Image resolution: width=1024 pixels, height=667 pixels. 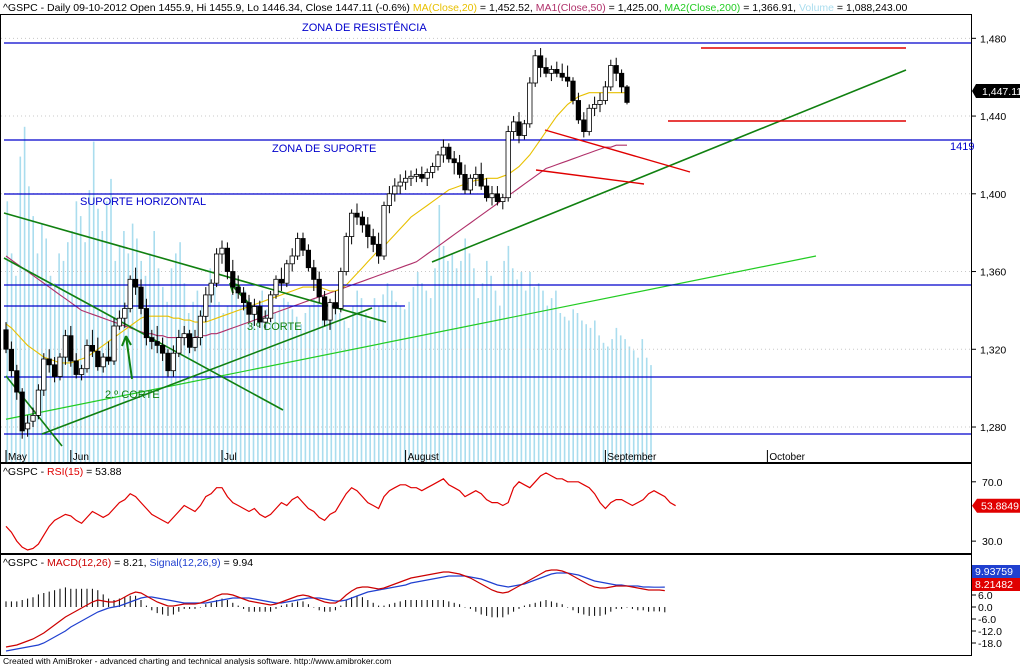 I want to click on rsi-tick-label: 70.0, so click(x=992, y=483).